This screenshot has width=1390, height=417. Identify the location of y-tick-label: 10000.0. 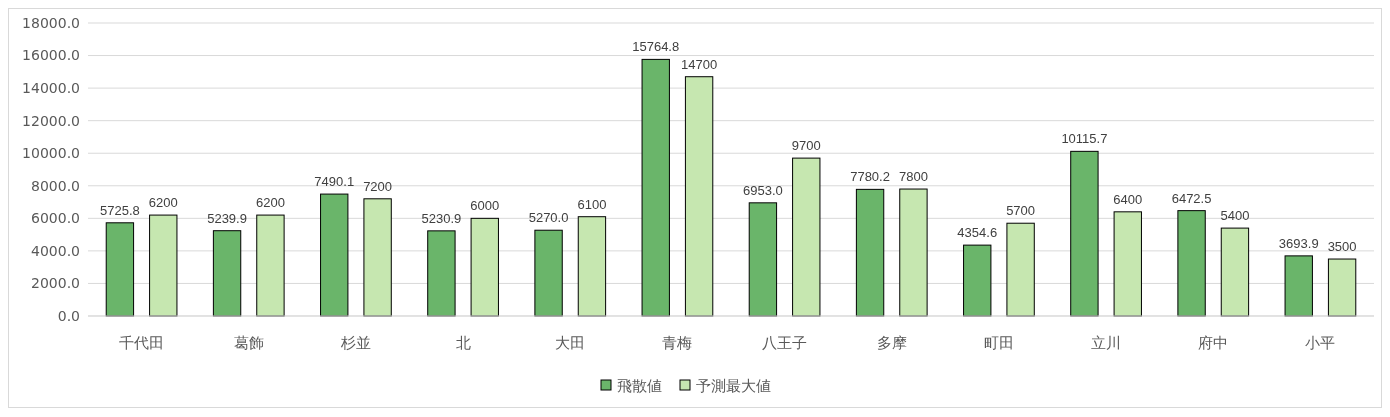
(51, 153).